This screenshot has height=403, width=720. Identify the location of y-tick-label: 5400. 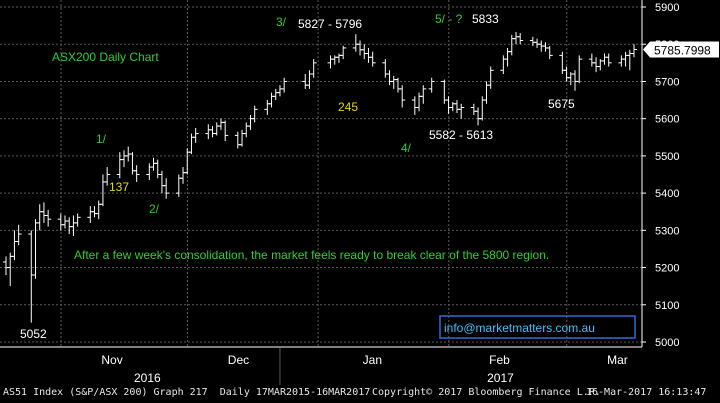
(667, 194).